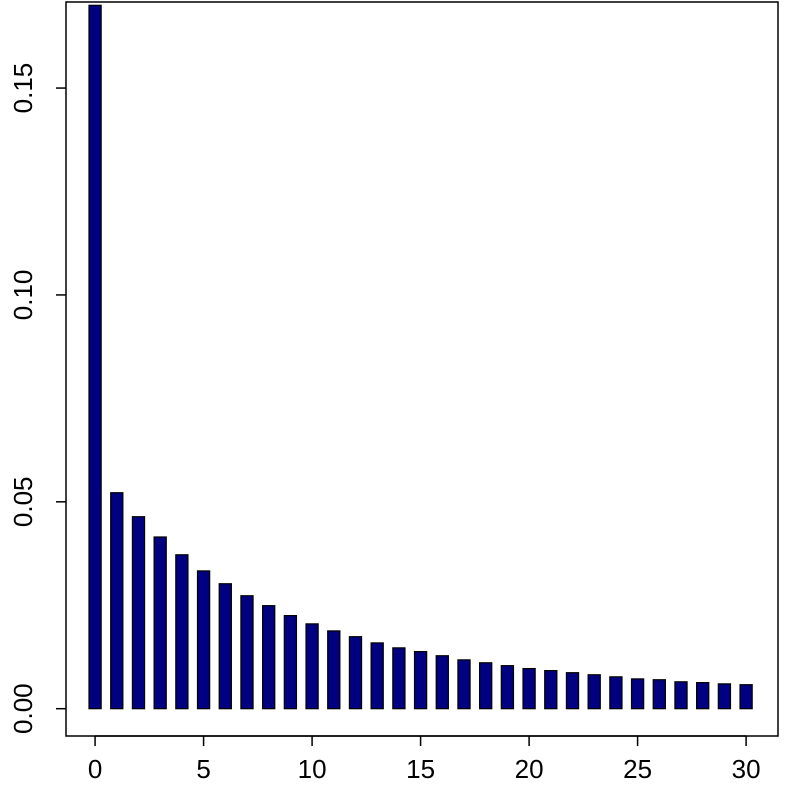 The height and width of the screenshot is (799, 789). I want to click on x-tick-label: 5, so click(203, 769).